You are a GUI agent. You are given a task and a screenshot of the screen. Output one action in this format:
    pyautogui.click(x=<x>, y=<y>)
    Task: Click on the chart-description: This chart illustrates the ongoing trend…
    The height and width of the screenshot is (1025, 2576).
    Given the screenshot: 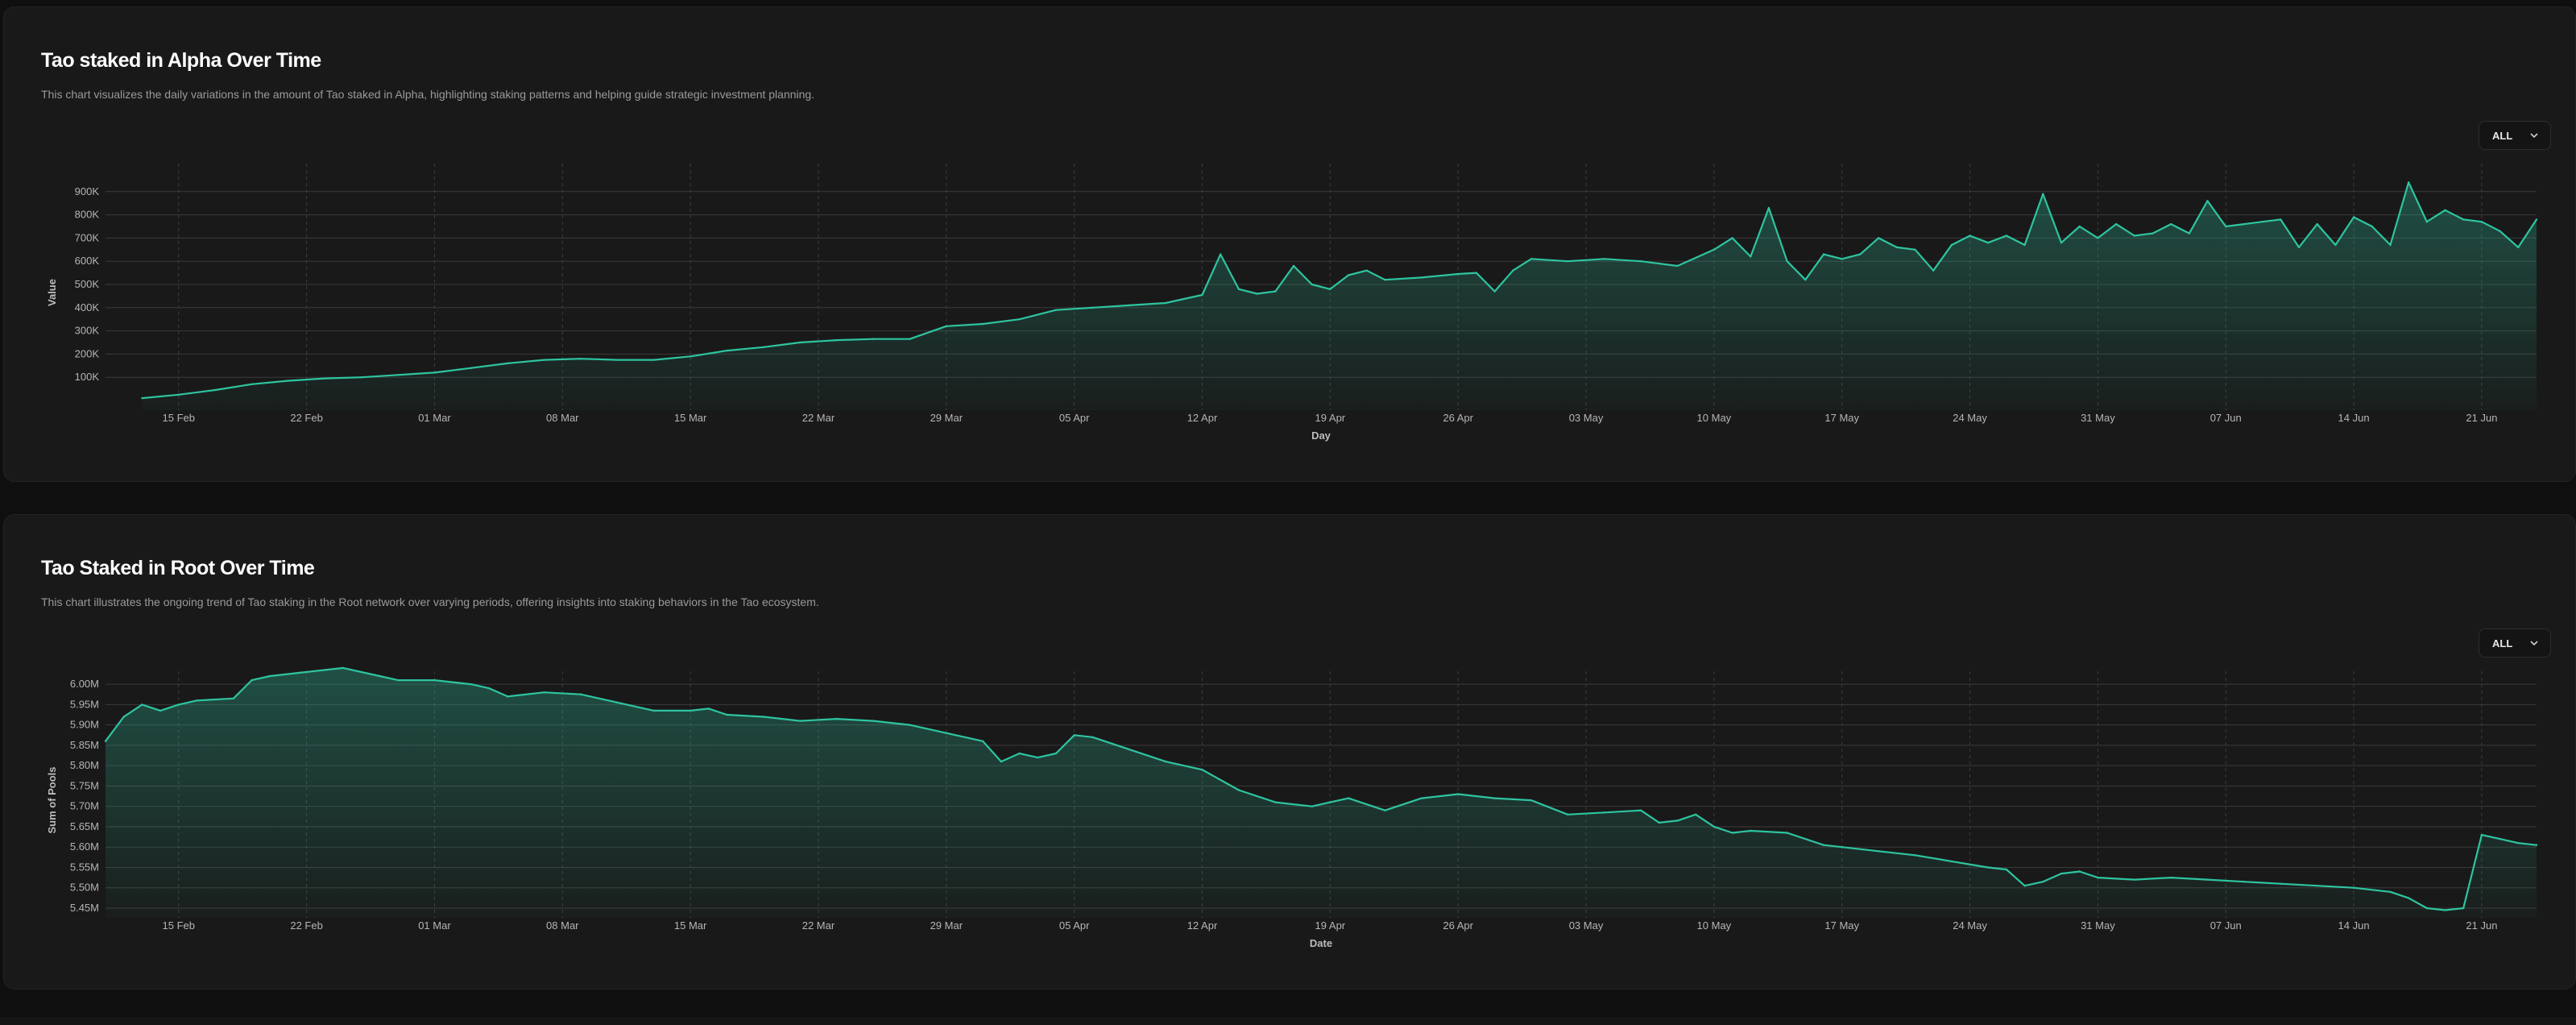 What is the action you would take?
    pyautogui.click(x=430, y=601)
    